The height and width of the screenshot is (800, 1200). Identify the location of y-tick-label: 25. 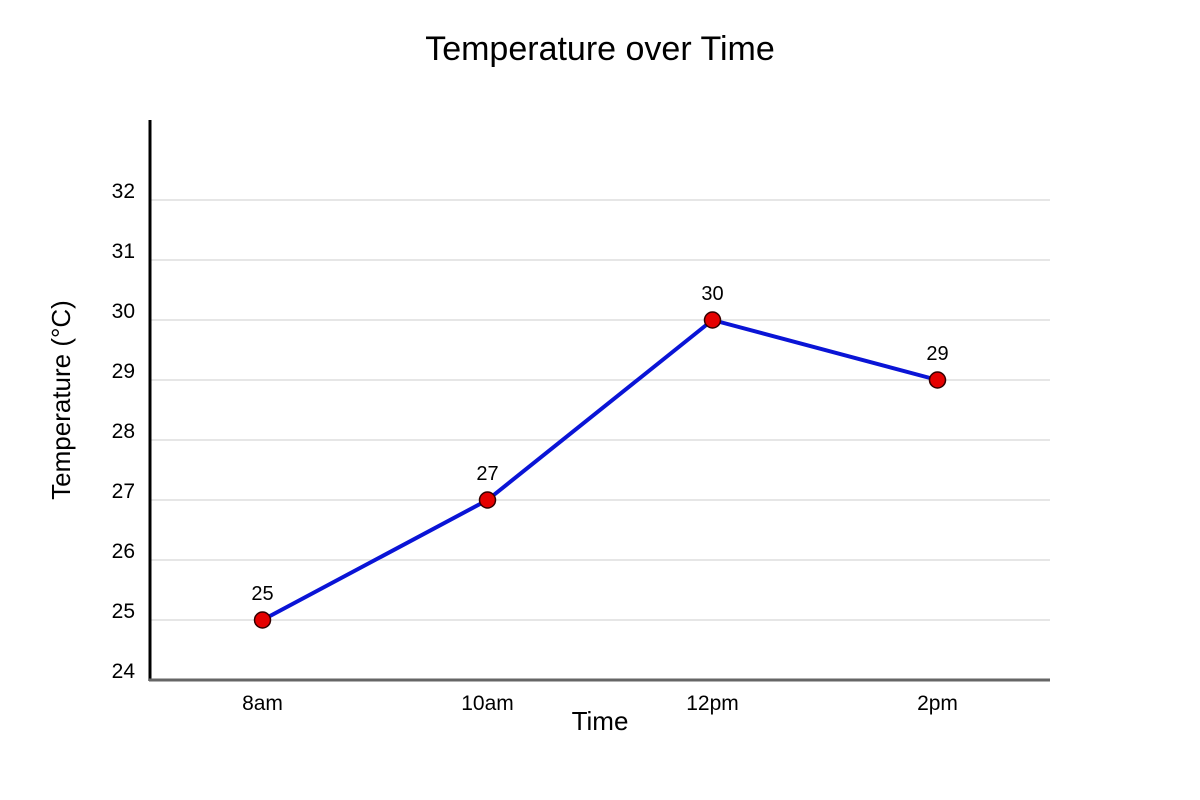
(123, 611).